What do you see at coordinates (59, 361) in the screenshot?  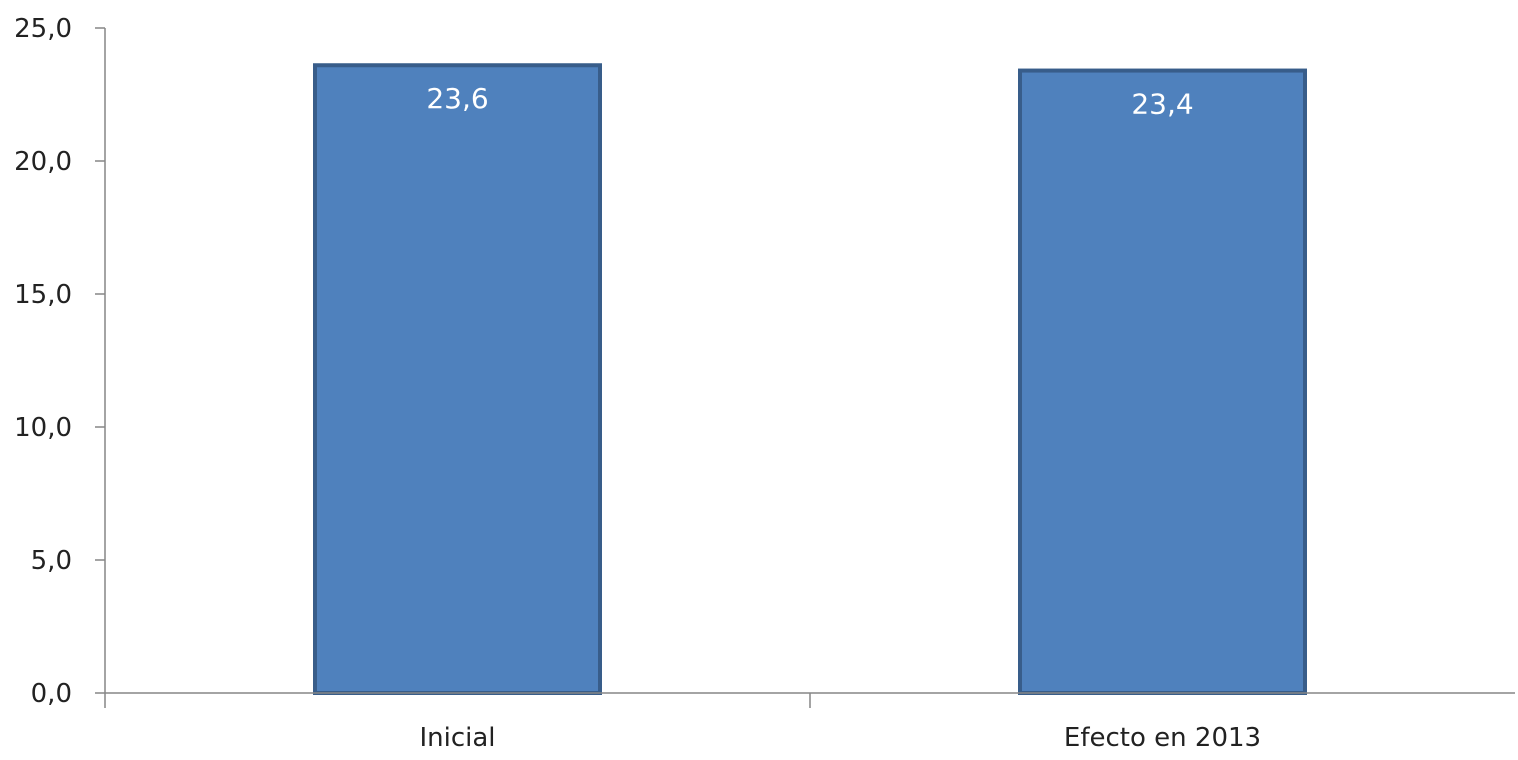 I see `y-axis-ticks: 0,0 5,0 10,0 15,0 20,0 25,0` at bounding box center [59, 361].